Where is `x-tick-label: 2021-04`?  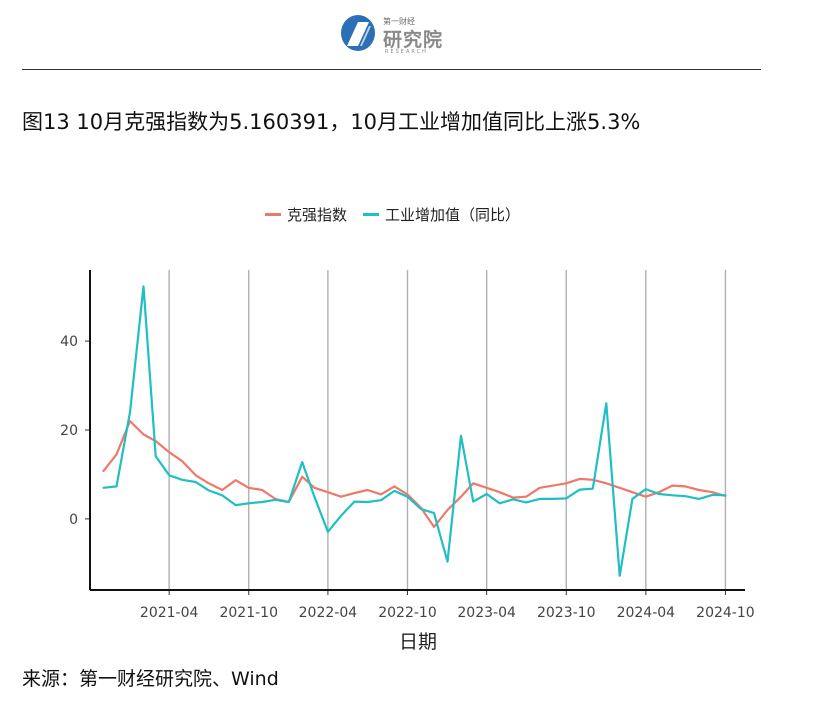
x-tick-label: 2021-04 is located at coordinates (169, 613).